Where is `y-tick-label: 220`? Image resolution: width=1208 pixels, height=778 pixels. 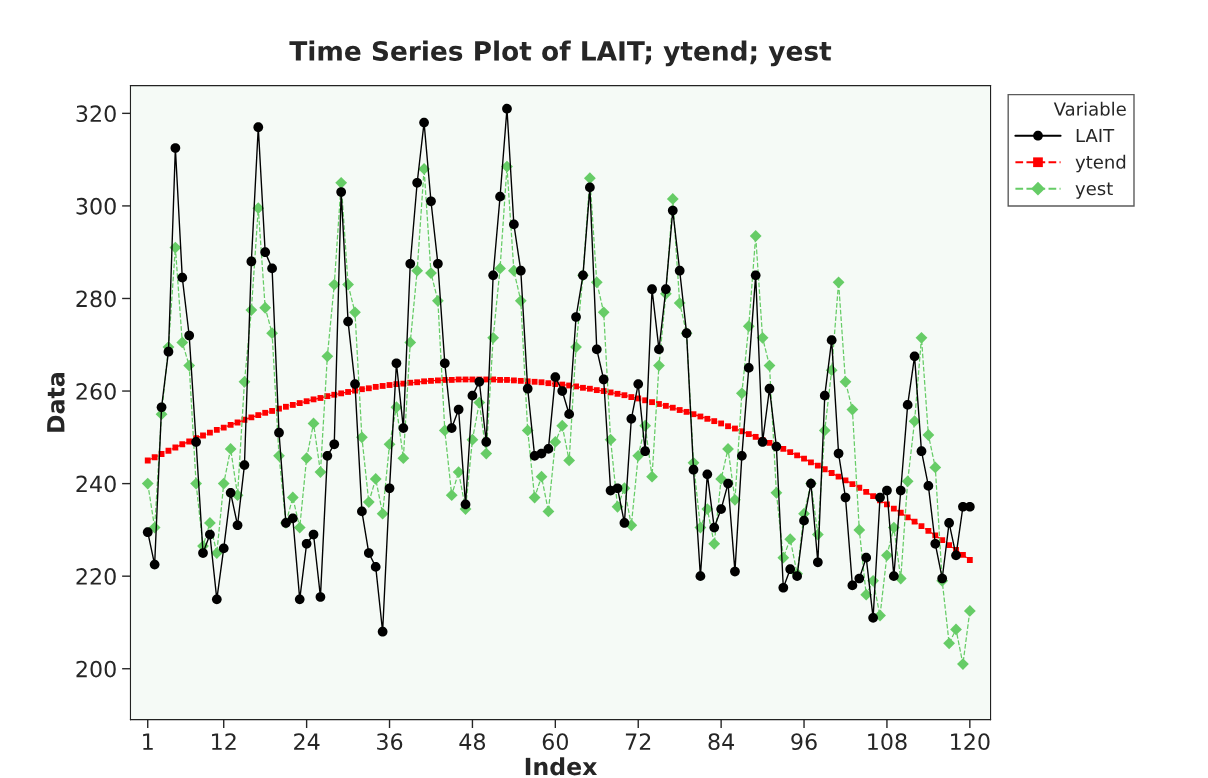
y-tick-label: 220 is located at coordinates (96, 576).